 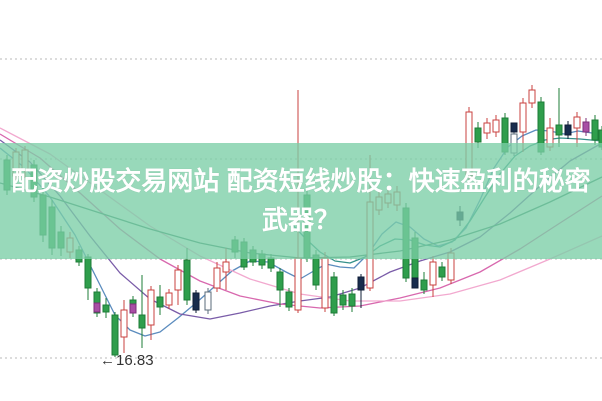 What do you see at coordinates (135, 360) in the screenshot?
I see `price-low-value: 16.83` at bounding box center [135, 360].